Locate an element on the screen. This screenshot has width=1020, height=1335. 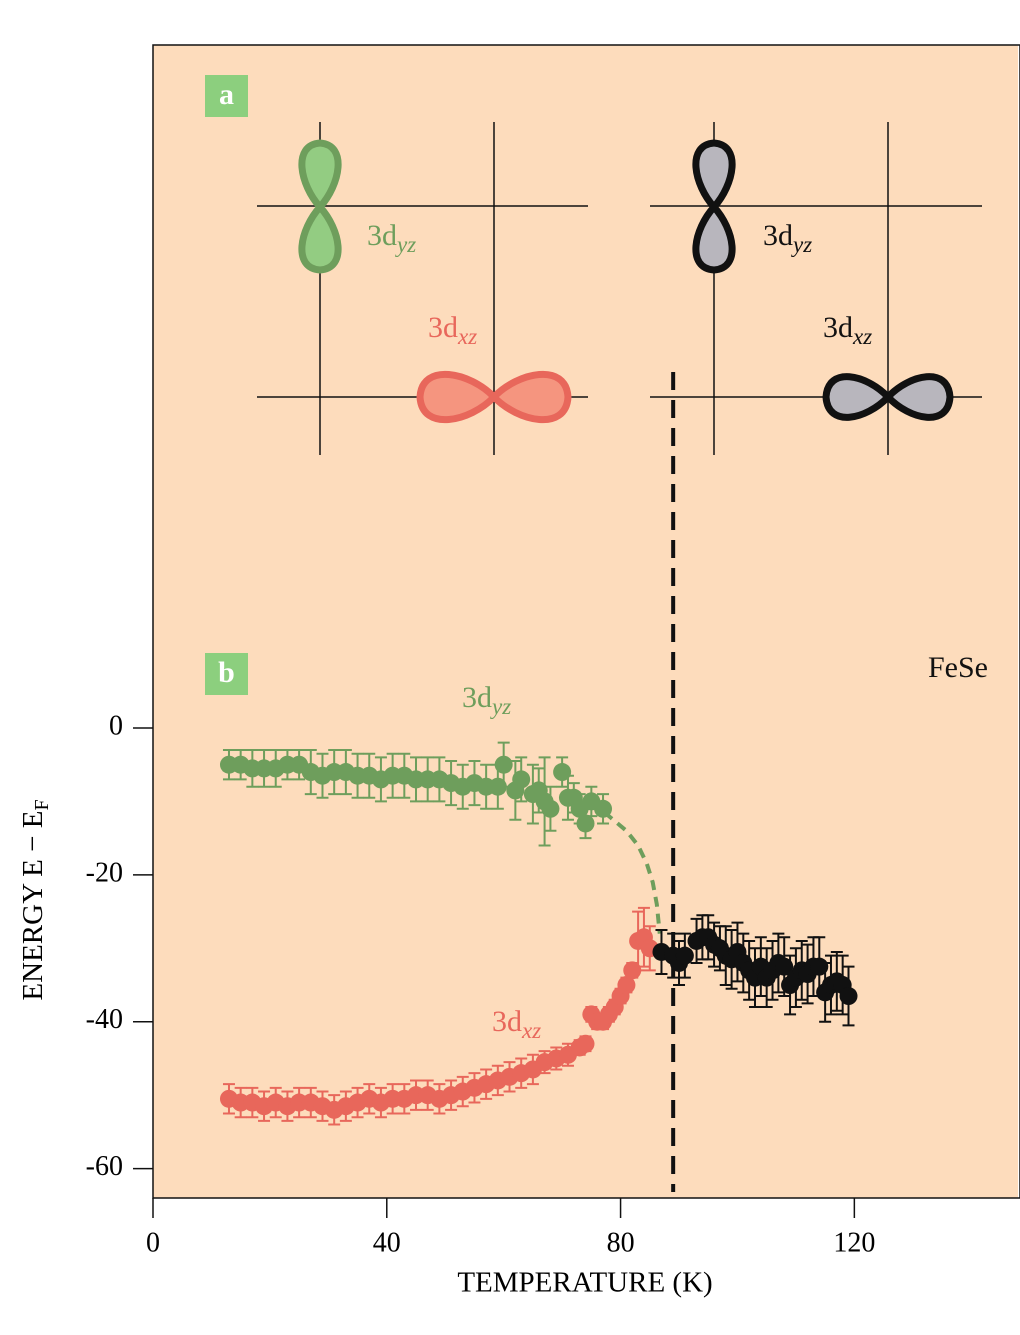
y-tick-label: -60 is located at coordinates (104, 1166).